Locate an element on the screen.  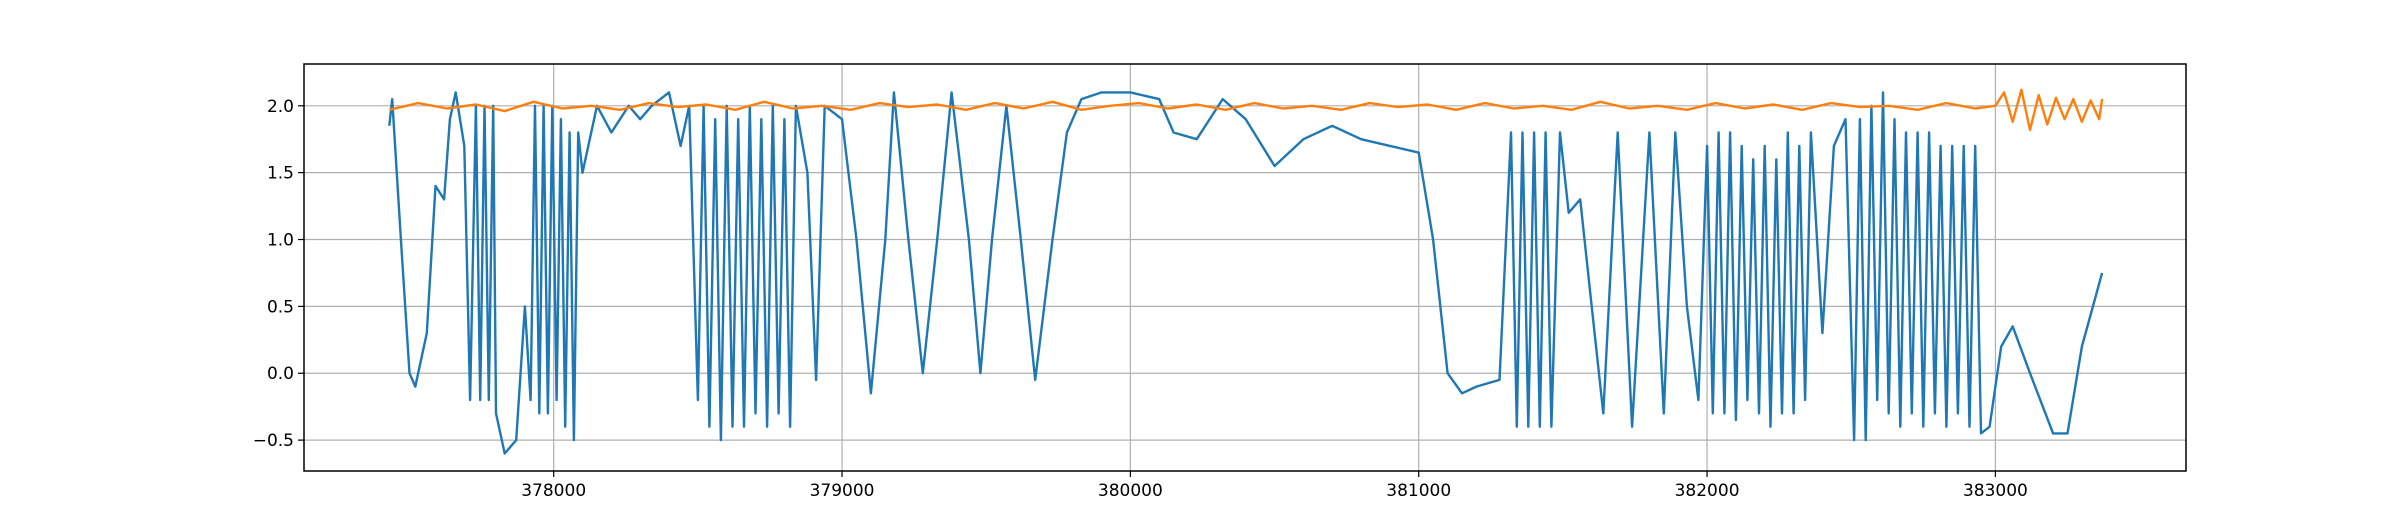
y-tick-label: 0.5 is located at coordinates (280, 307).